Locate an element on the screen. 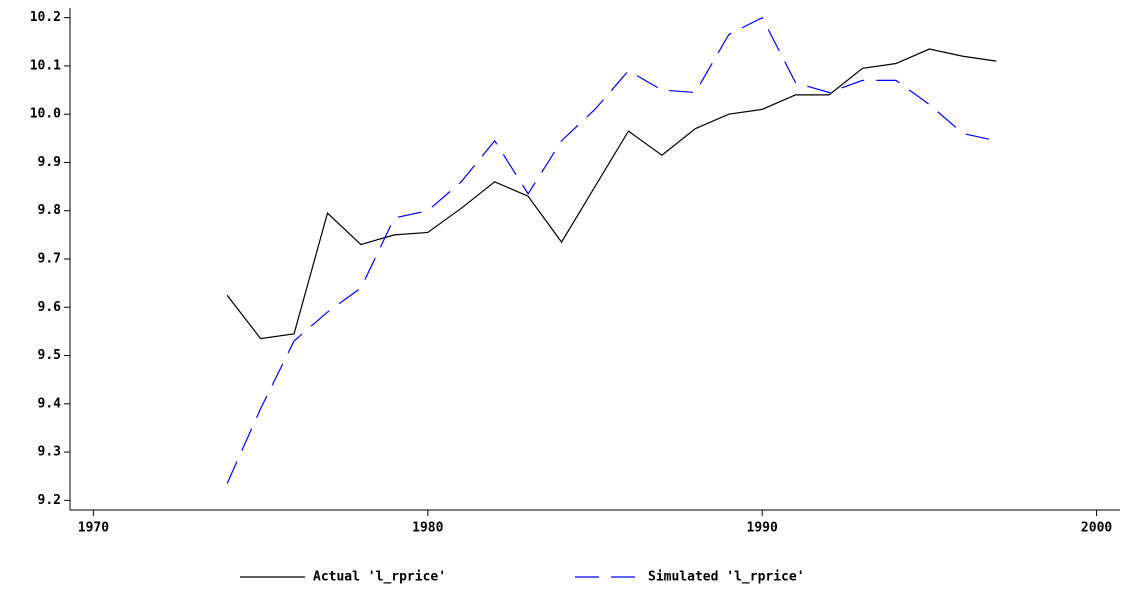 The width and height of the screenshot is (1127, 589). y-tick-label: 10.0 is located at coordinates (45, 114).